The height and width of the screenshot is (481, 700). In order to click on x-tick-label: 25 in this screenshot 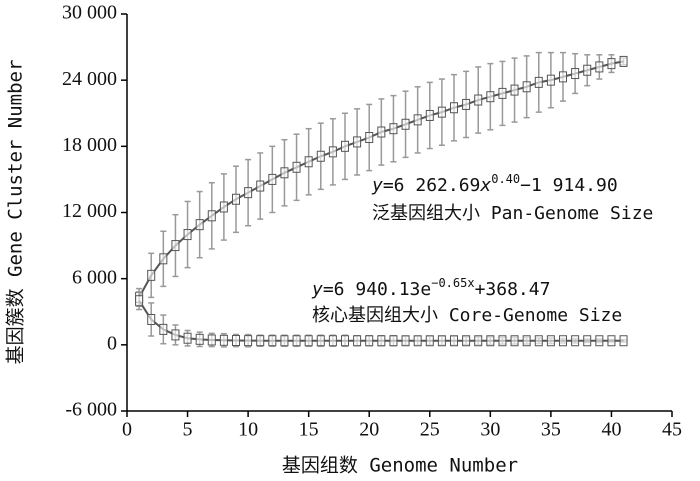, I will do `click(430, 430)`.